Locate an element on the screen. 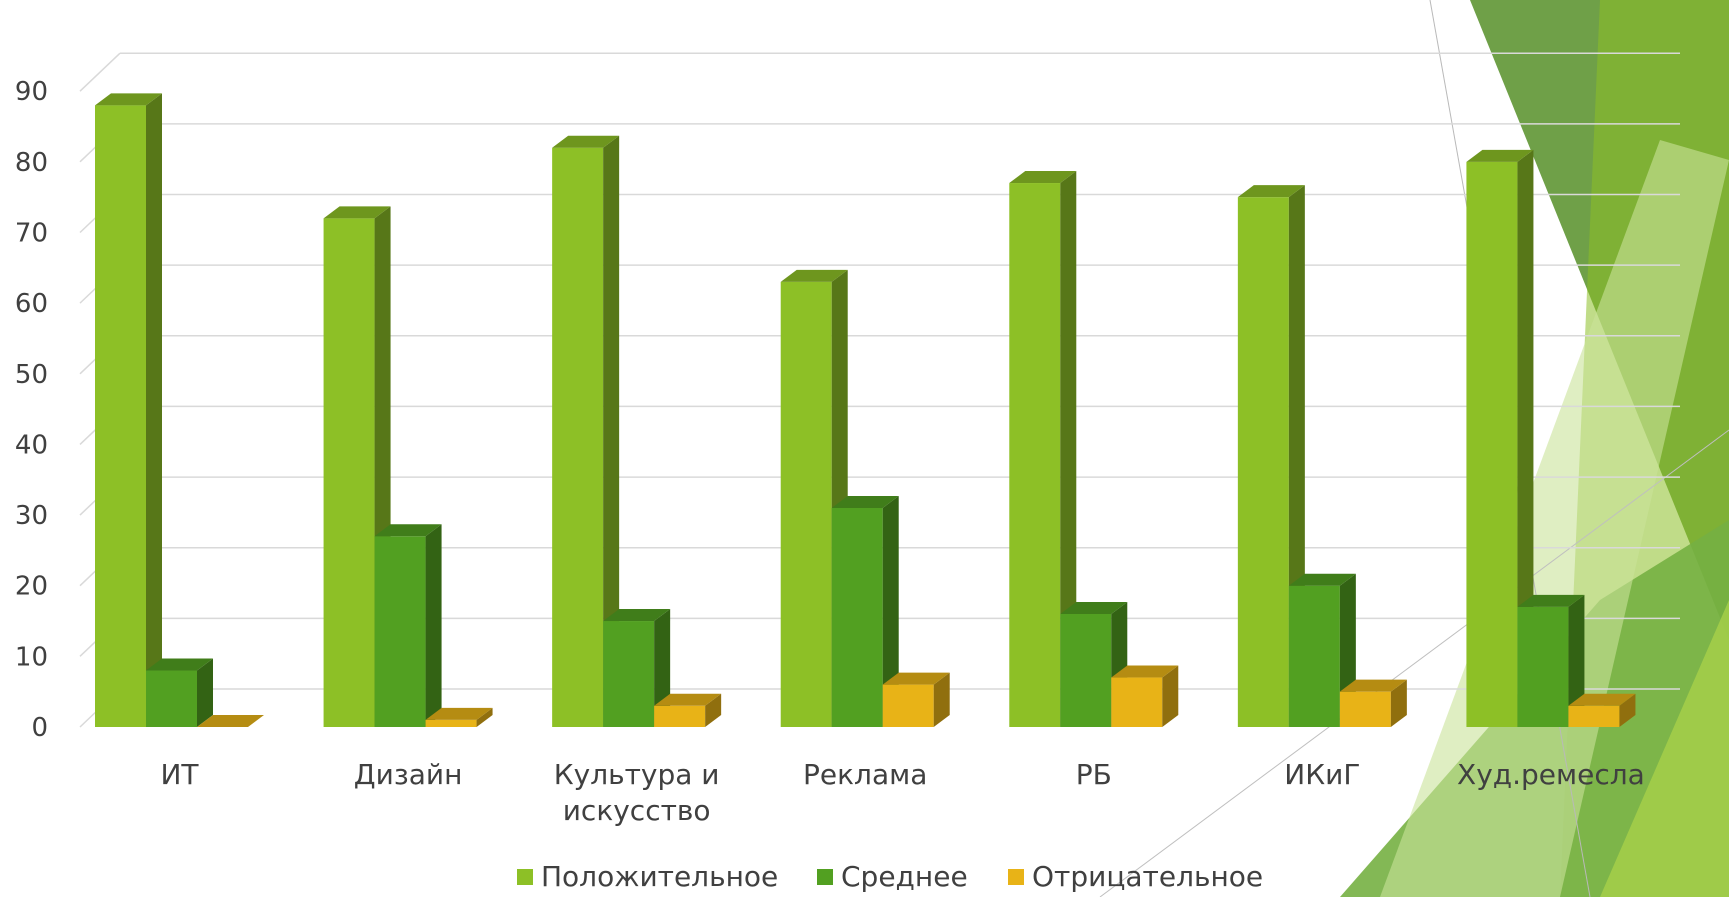 This screenshot has width=1729, height=901. y-tick-label: 50 is located at coordinates (31, 375).